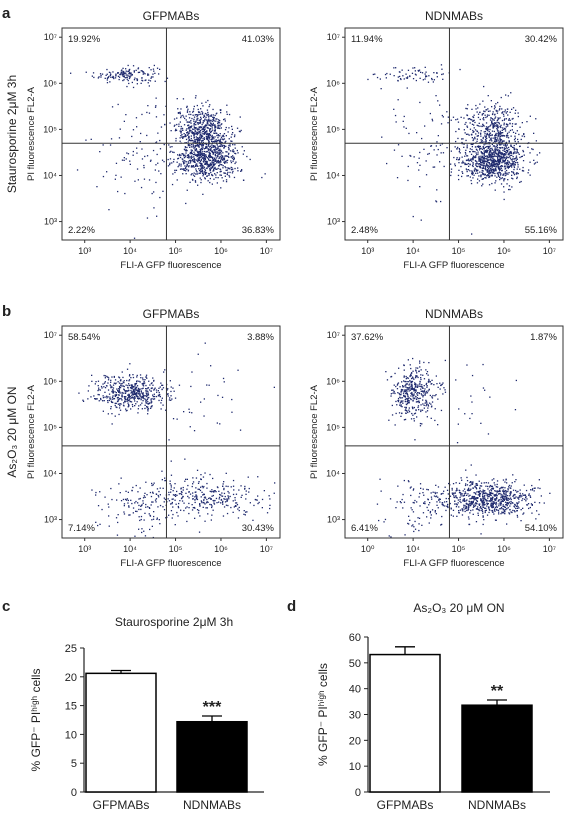 The image size is (567, 818). Describe the element at coordinates (367, 39) in the screenshot. I see `quadrant-ul: 11.94%` at that location.